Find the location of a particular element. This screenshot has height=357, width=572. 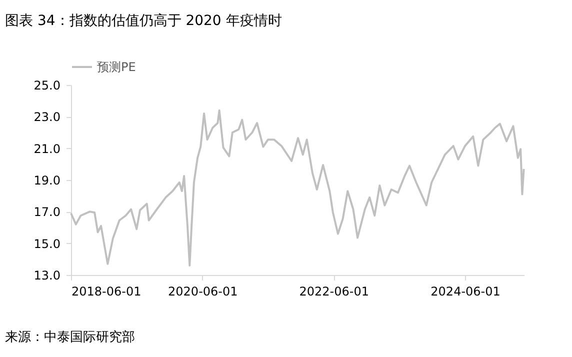

y-tick-label: 19.0 is located at coordinates (47, 181).